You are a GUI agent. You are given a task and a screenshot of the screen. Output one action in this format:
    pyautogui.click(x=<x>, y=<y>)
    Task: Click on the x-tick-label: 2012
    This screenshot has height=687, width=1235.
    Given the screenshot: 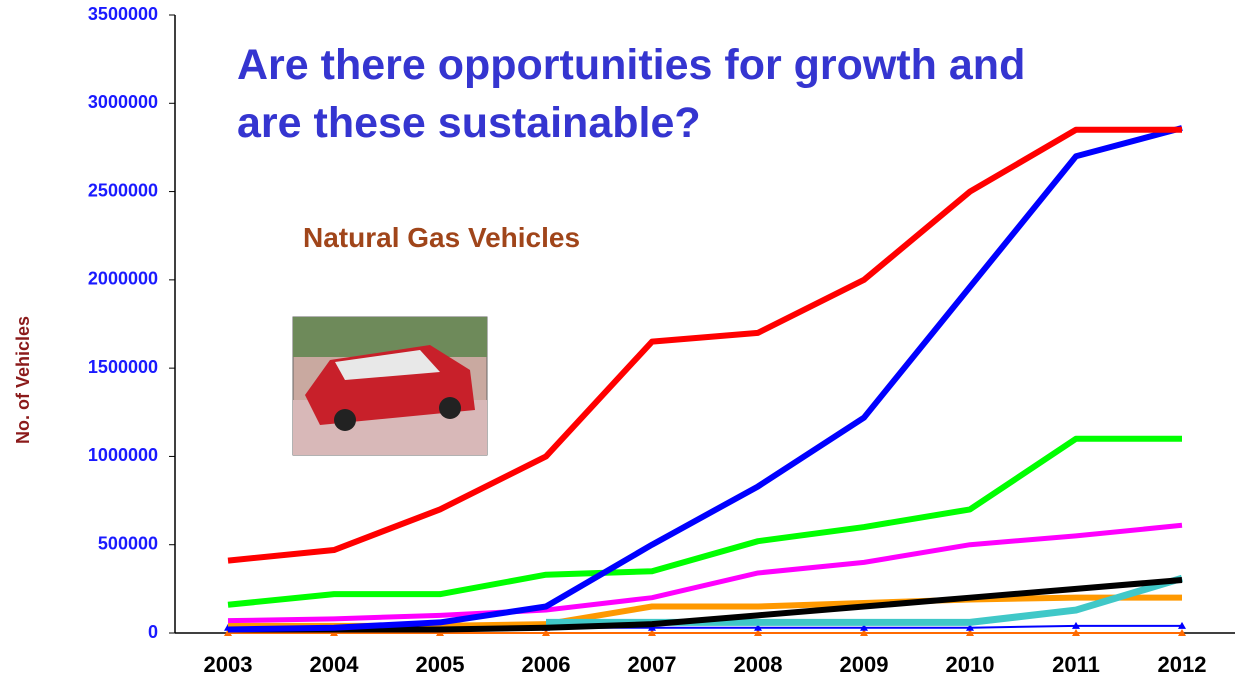 What is the action you would take?
    pyautogui.click(x=1182, y=664)
    